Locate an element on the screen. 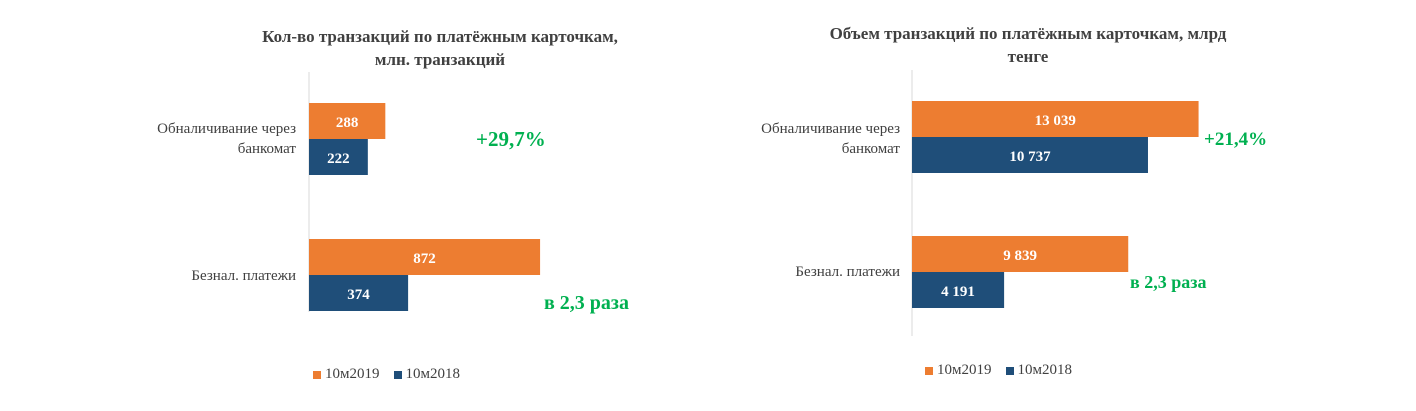 This screenshot has height=411, width=1416. growth-annotation: +21,4% is located at coordinates (1235, 139).